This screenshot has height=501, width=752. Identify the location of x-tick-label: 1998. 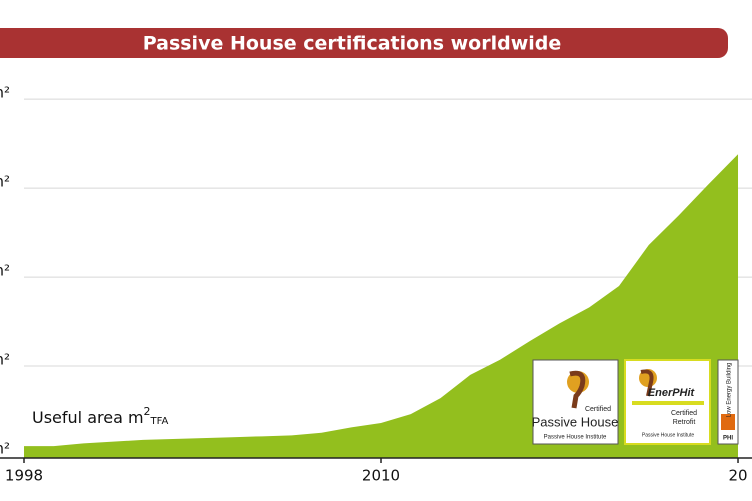
(24, 476).